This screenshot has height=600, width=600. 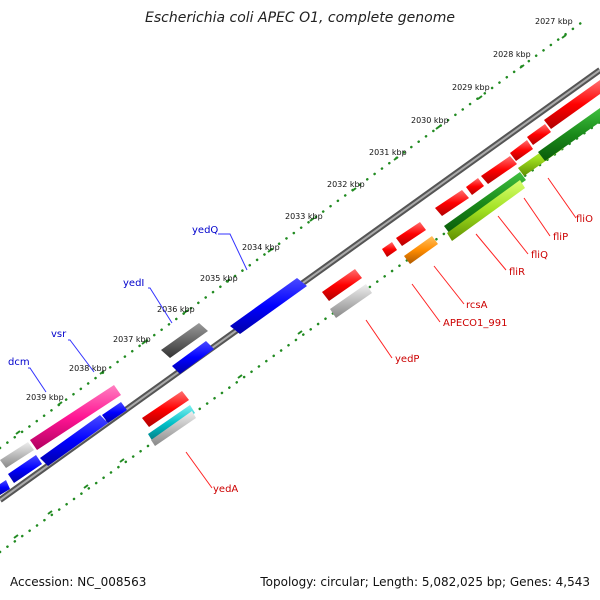 What do you see at coordinates (346, 184) in the screenshot?
I see `scale-label: 2032 kbp` at bounding box center [346, 184].